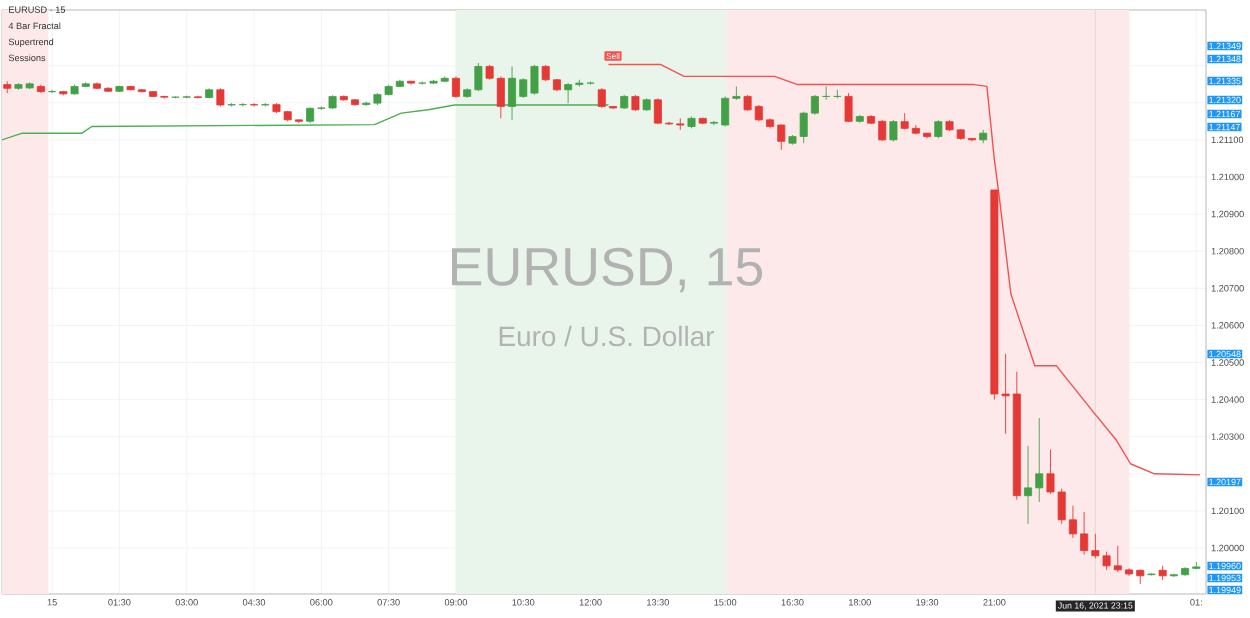 The image size is (1250, 618). What do you see at coordinates (607, 270) in the screenshot?
I see `text: EURUSD, 15` at bounding box center [607, 270].